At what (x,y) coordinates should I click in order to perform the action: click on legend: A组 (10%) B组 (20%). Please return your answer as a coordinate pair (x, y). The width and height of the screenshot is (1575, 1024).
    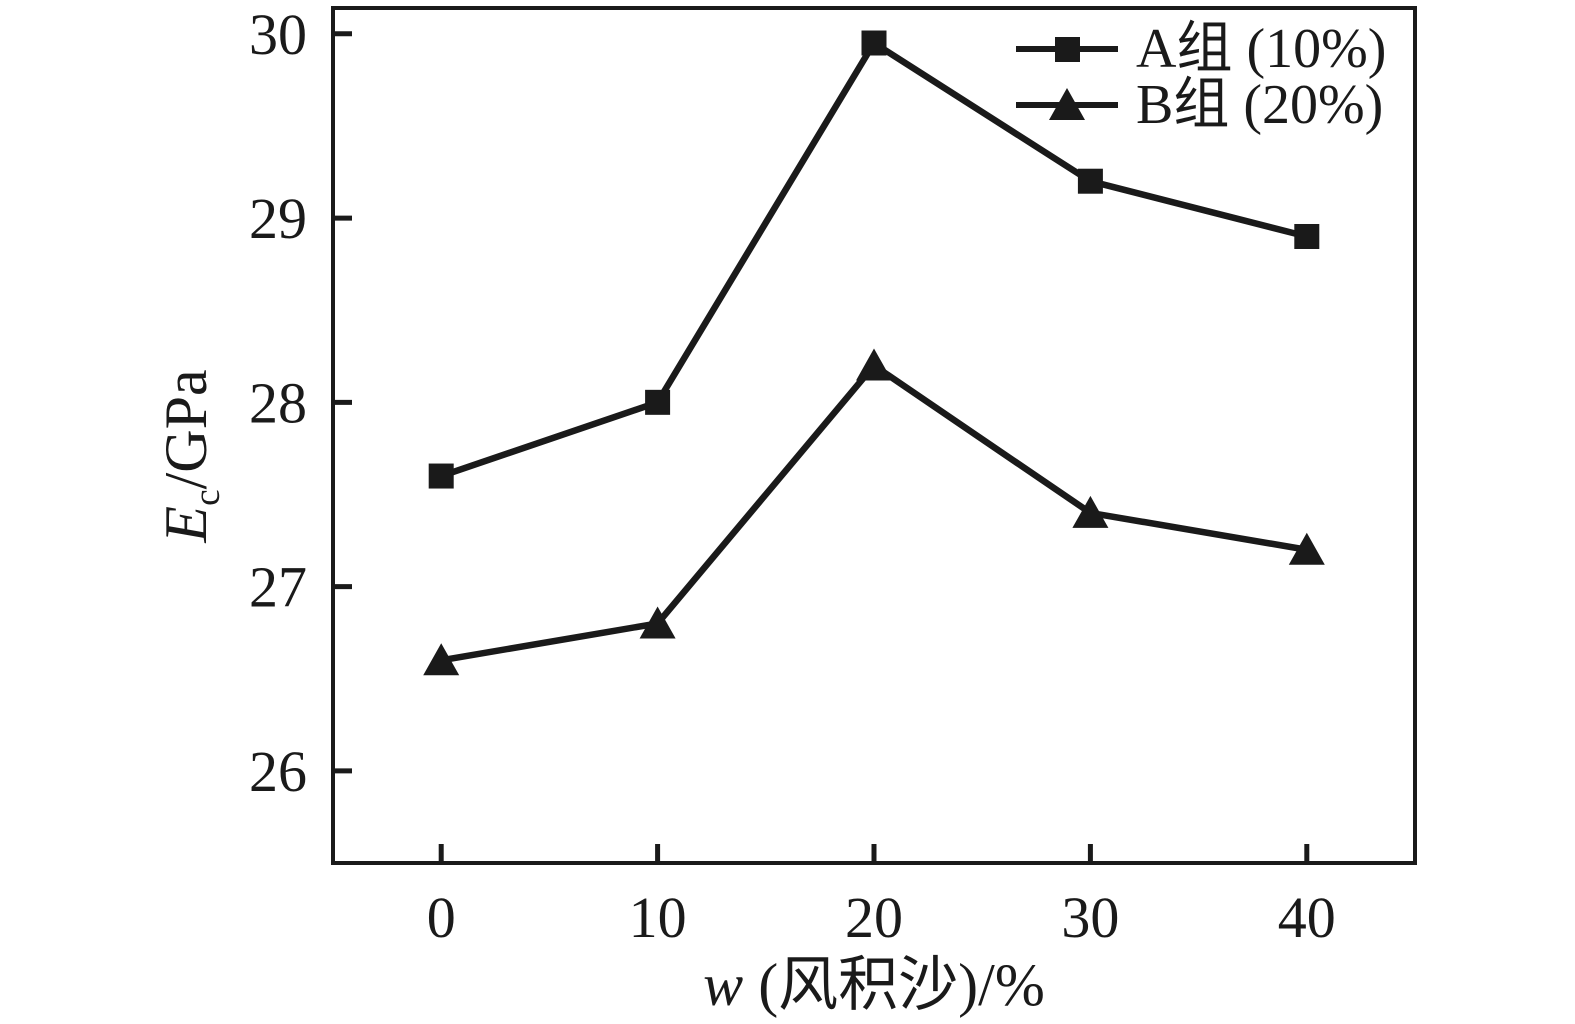
    Looking at the image, I should click on (1201, 77).